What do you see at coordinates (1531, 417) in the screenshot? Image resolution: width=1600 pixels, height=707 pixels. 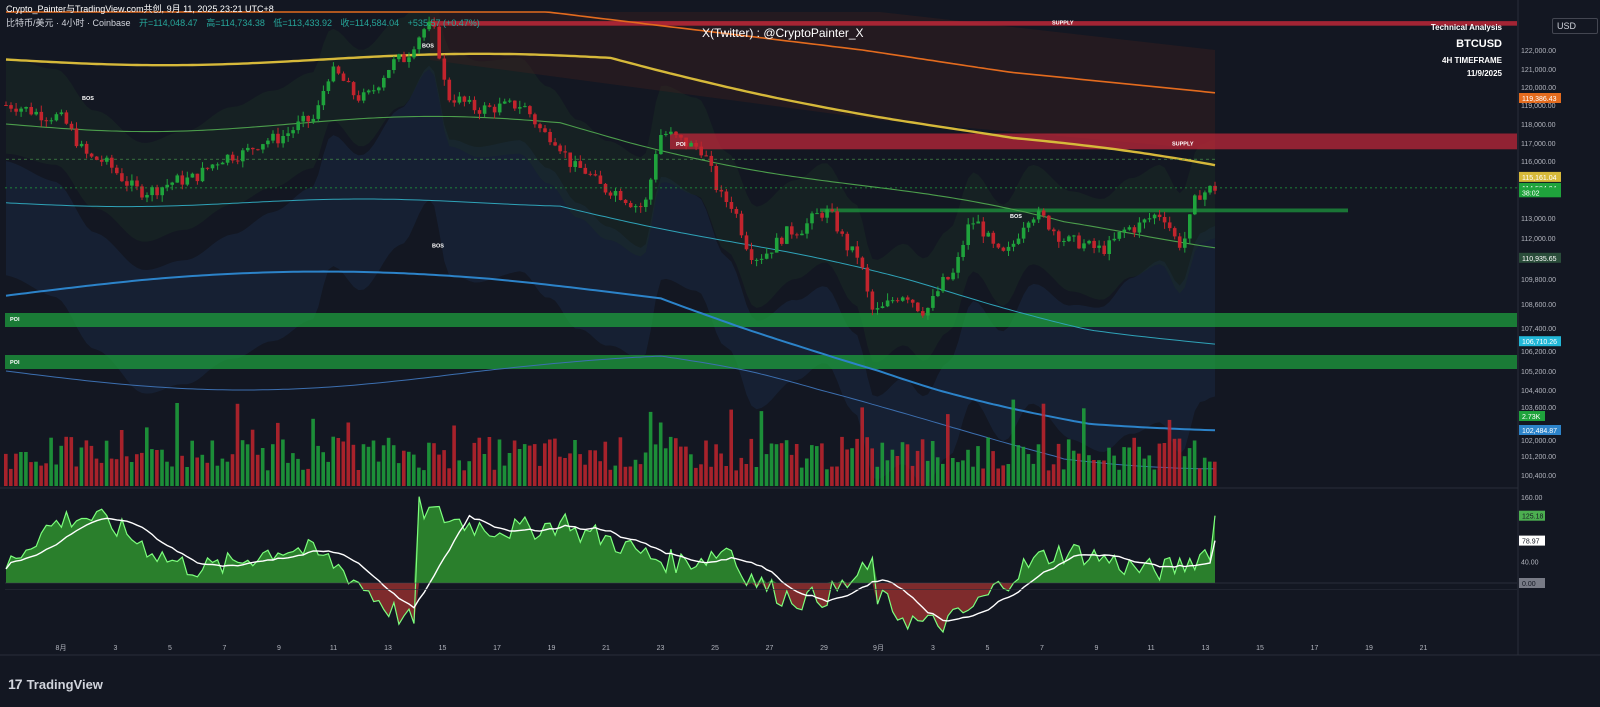 I see `volume-label-text: 2.73K` at bounding box center [1531, 417].